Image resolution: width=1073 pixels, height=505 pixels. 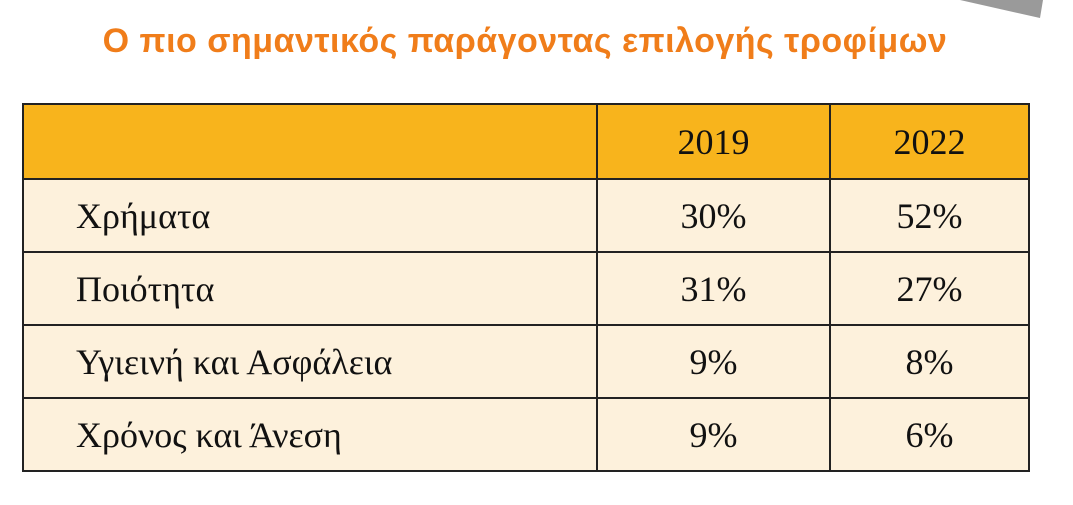 What do you see at coordinates (929, 215) in the screenshot?
I see `value-cell: 52%` at bounding box center [929, 215].